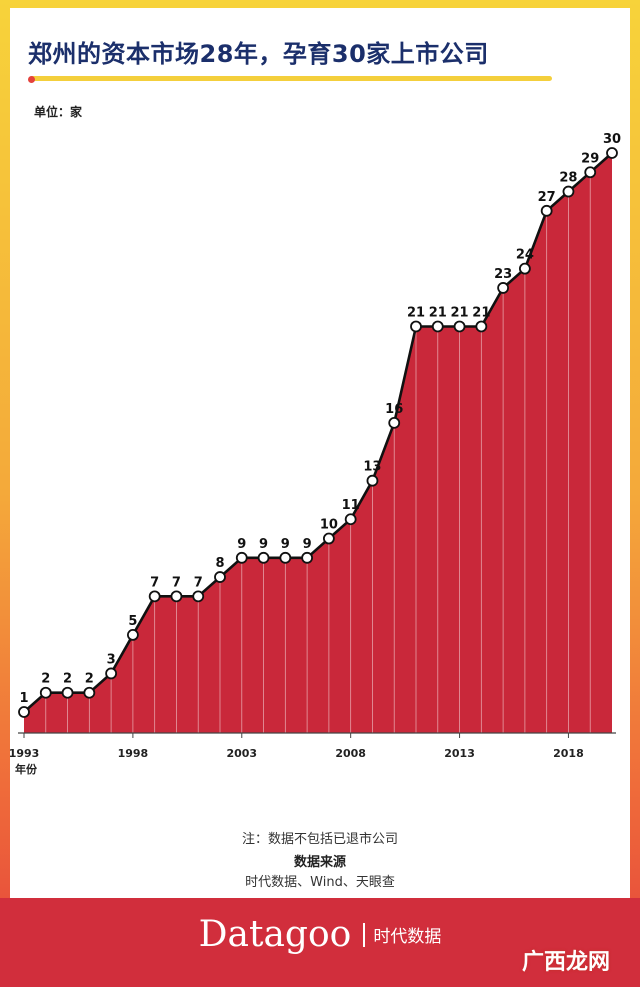 The width and height of the screenshot is (640, 987). What do you see at coordinates (111, 659) in the screenshot?
I see `data-label: 3` at bounding box center [111, 659].